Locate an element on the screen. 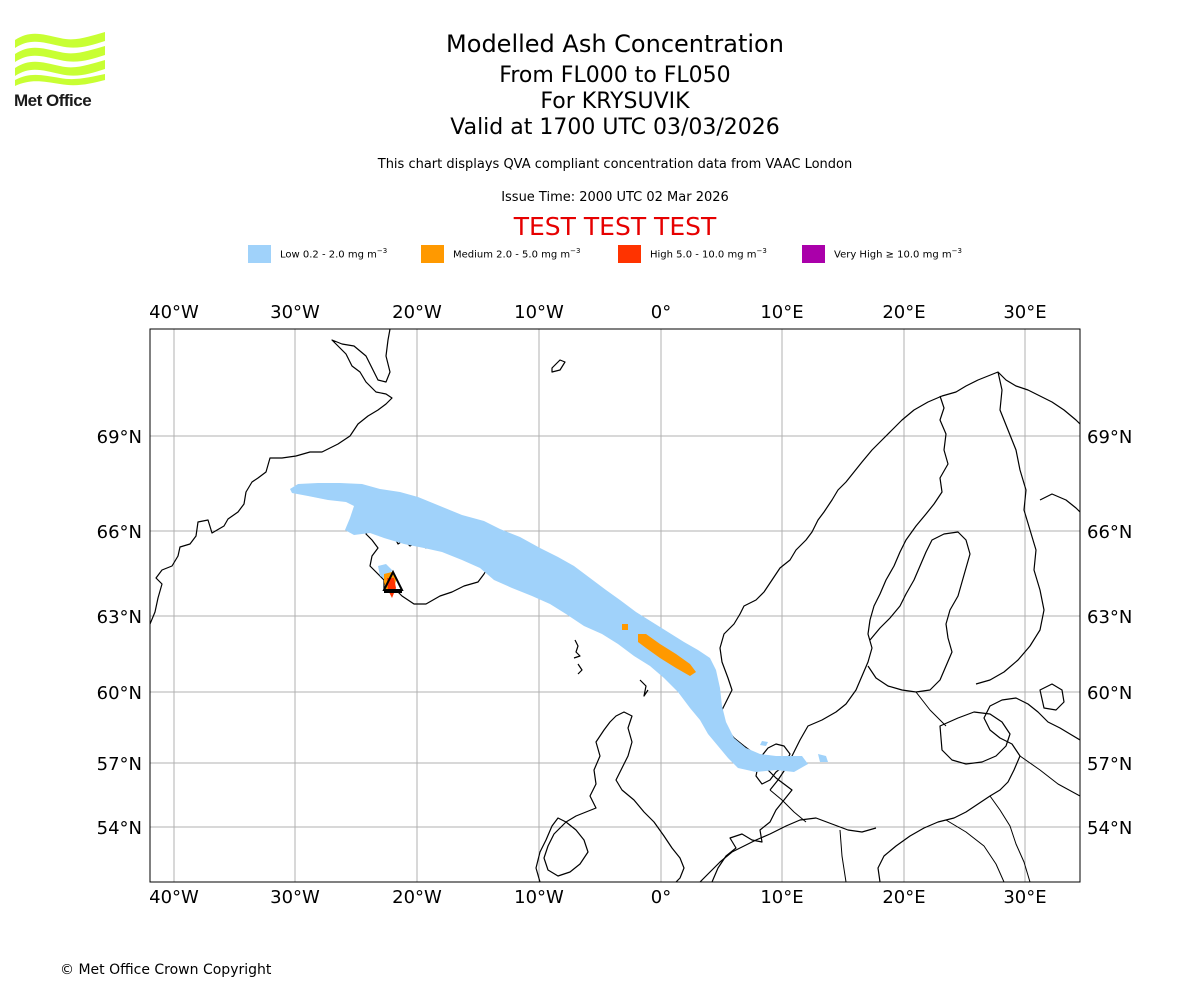 This screenshot has height=1000, width=1200. lon-label-bottom: 30°W is located at coordinates (295, 897).